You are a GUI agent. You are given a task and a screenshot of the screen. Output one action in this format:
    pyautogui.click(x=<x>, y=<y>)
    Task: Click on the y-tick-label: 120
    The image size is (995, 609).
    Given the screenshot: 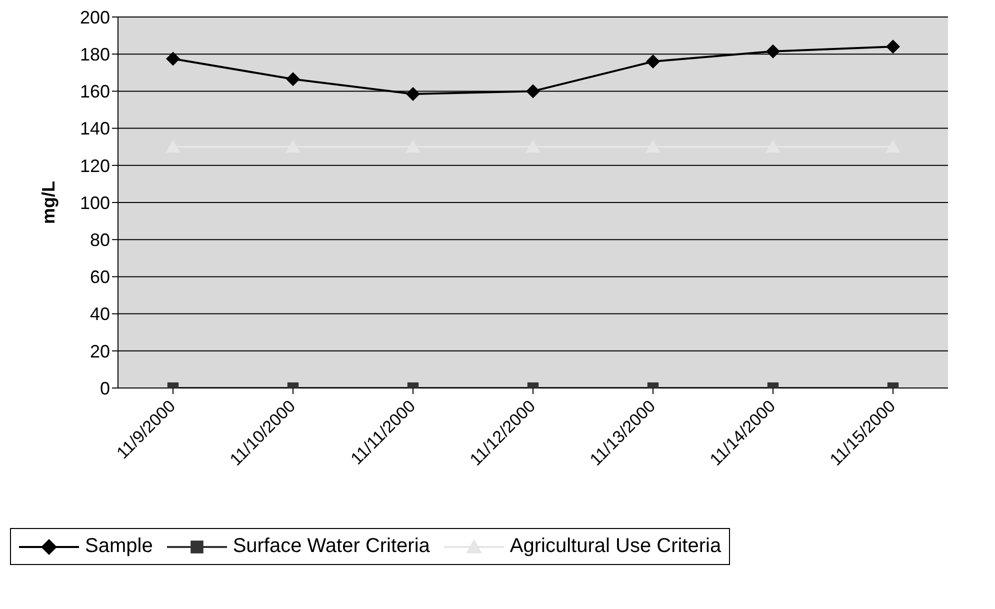 What is the action you would take?
    pyautogui.click(x=95, y=166)
    